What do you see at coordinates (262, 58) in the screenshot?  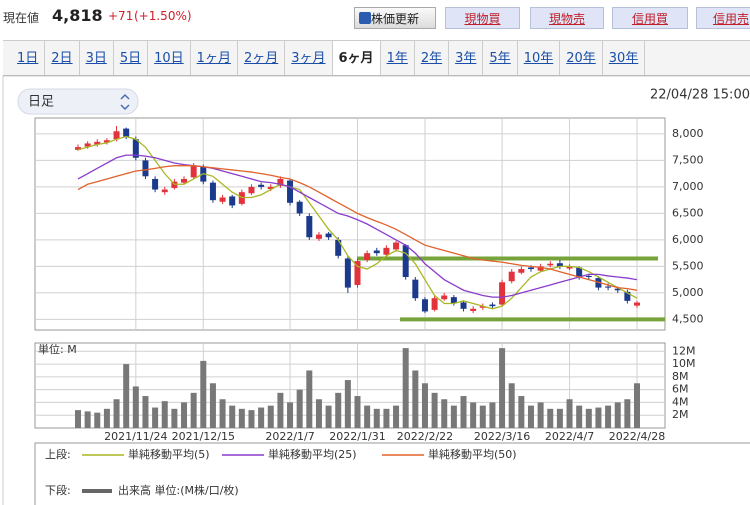 I see `period-tab: 2ヶ月` at bounding box center [262, 58].